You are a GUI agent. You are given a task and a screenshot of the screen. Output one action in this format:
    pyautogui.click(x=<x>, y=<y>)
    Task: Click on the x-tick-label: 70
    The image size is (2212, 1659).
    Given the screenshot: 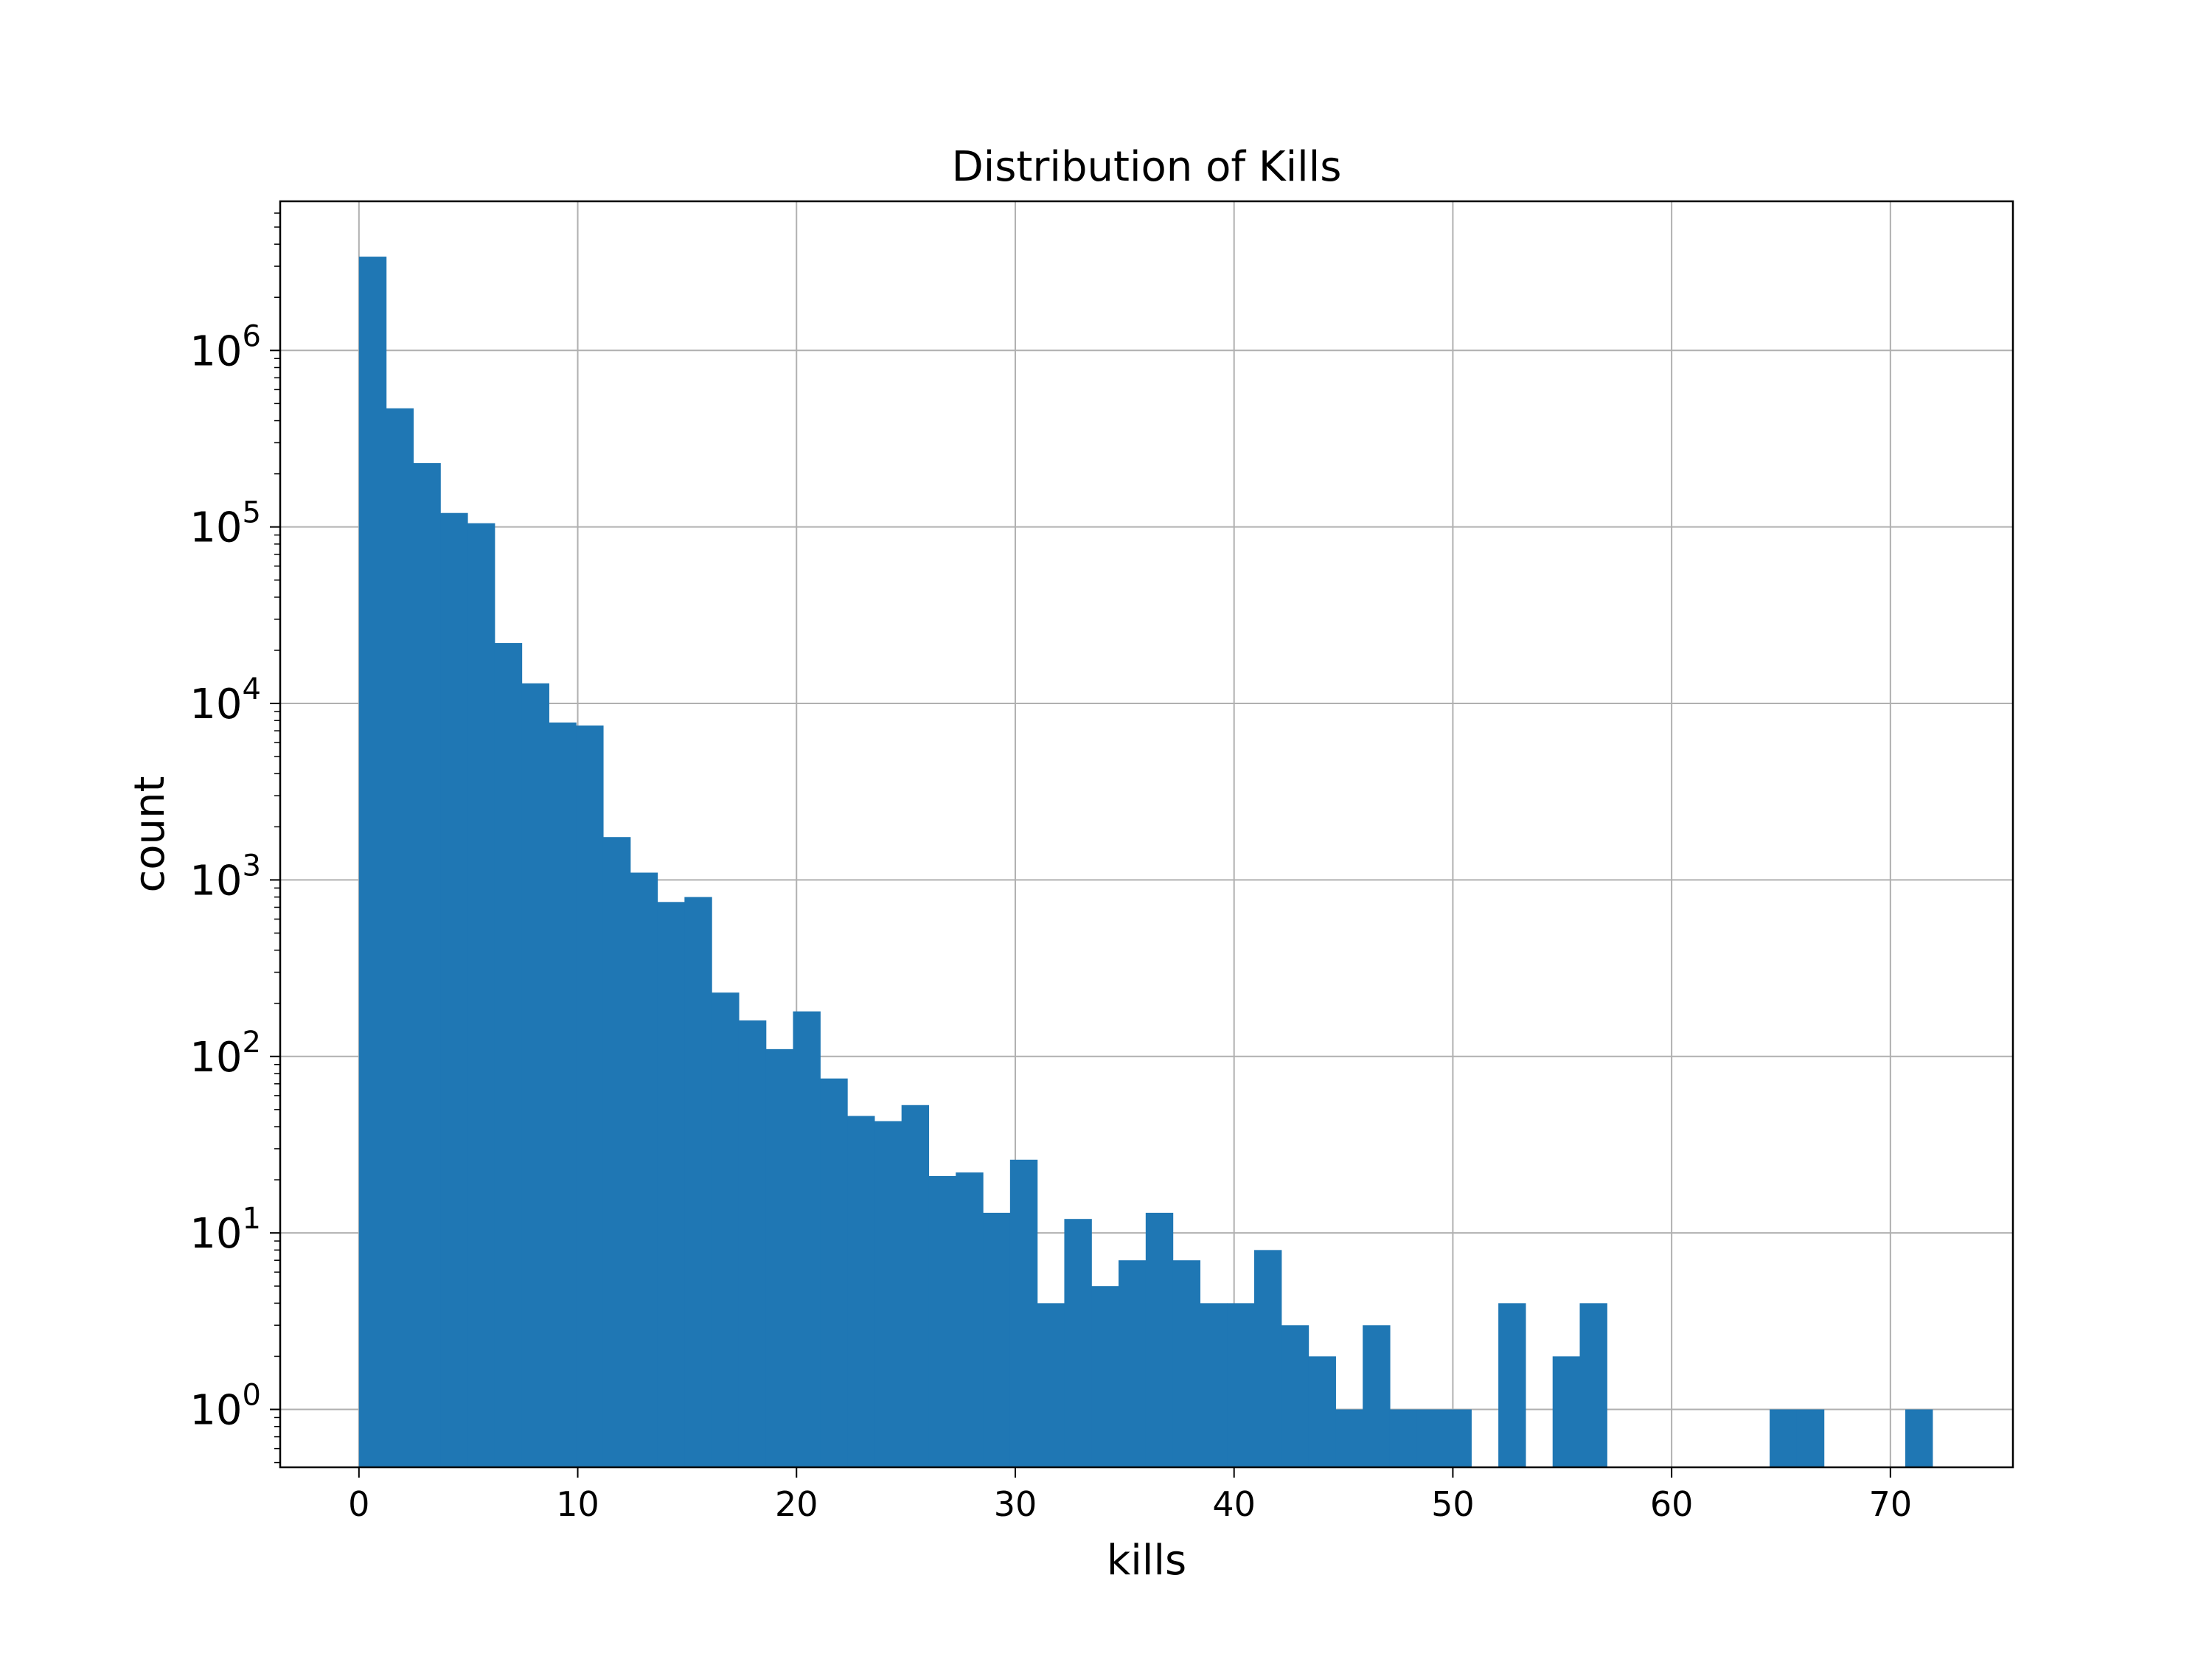 What is the action you would take?
    pyautogui.click(x=1891, y=1504)
    